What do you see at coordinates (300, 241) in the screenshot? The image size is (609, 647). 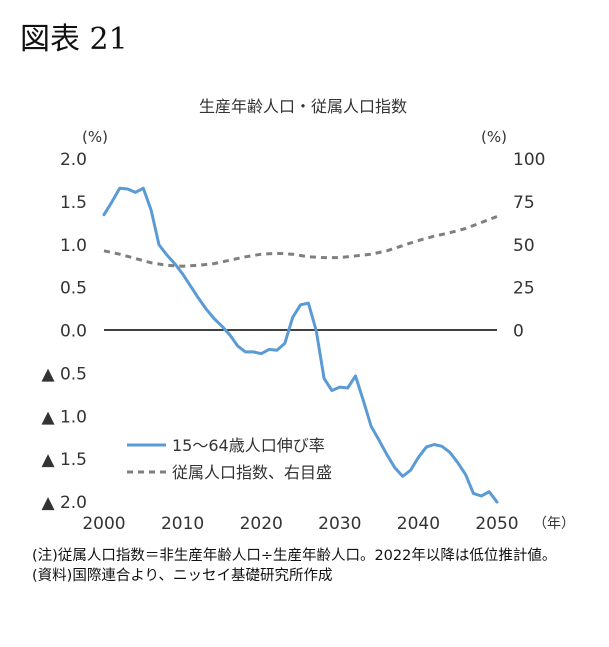 I see `series-line-dependency-ratio` at bounding box center [300, 241].